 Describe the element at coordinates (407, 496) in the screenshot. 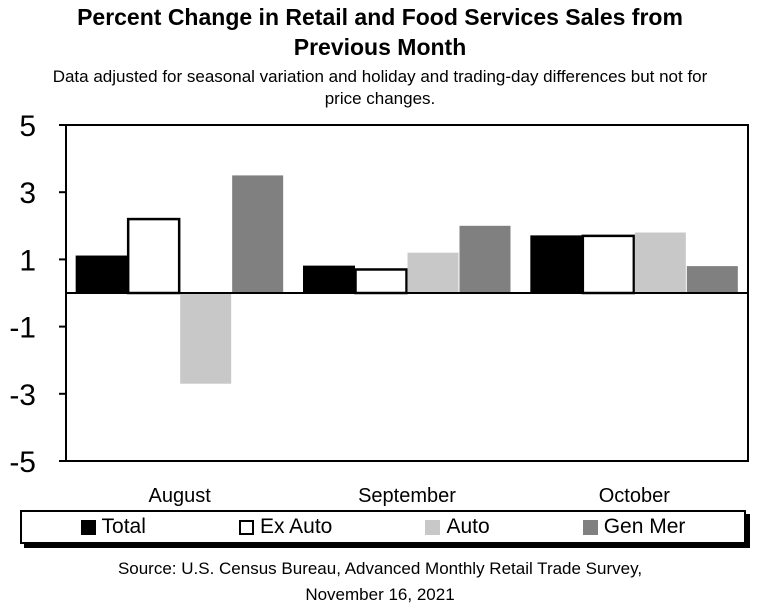

I see `x-category-label: September` at that location.